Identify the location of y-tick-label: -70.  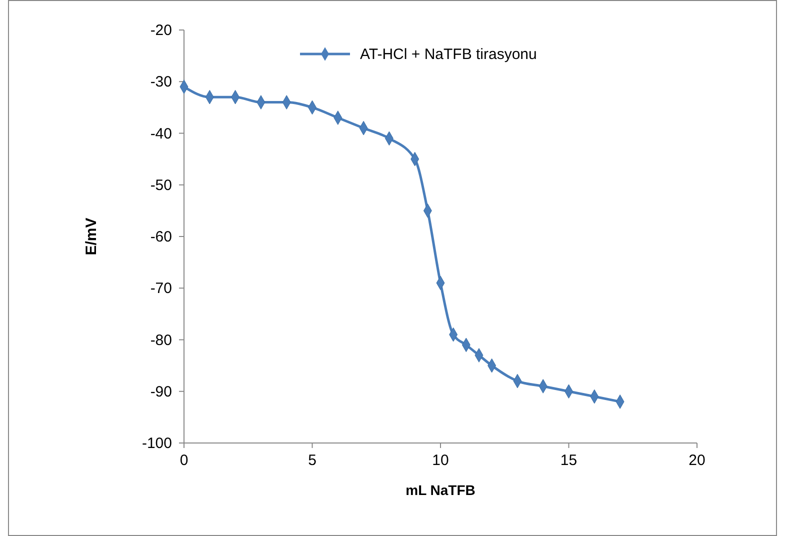
(161, 289).